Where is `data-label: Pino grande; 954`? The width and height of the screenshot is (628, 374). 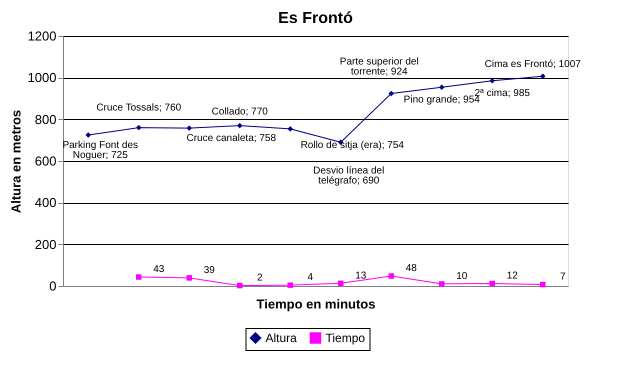
data-label: Pino grande; 954 is located at coordinates (442, 100).